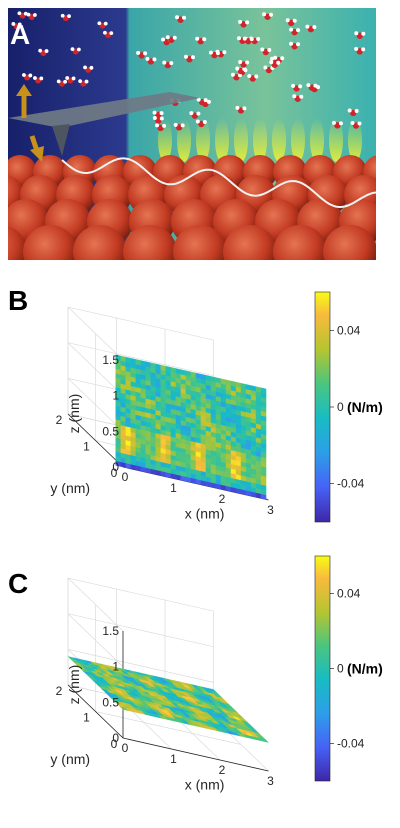  Describe the element at coordinates (188, 71) in the screenshot. I see `water-molecules` at that location.